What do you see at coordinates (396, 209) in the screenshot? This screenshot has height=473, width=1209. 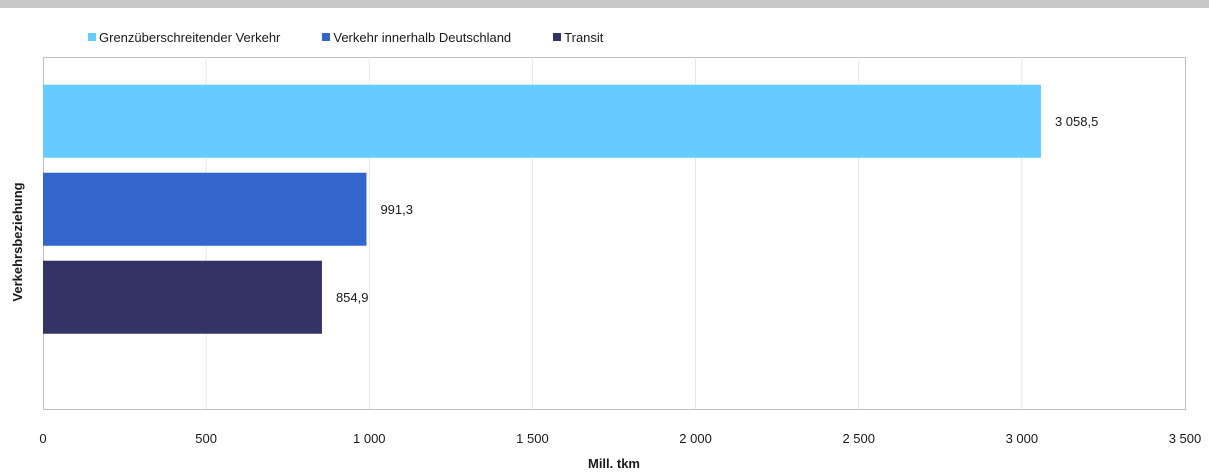 I see `data-label: 991,3` at bounding box center [396, 209].